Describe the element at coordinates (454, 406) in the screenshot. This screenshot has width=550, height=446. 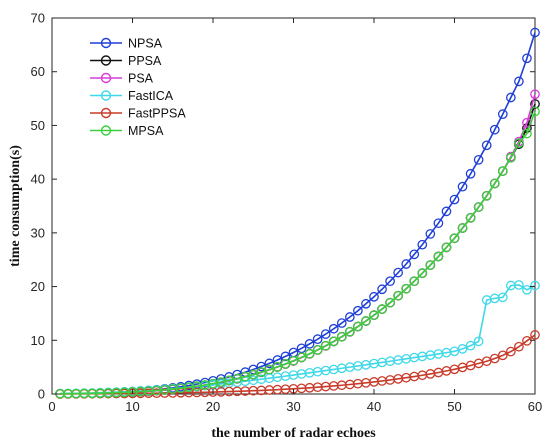
I see `x-tick-label: 50` at that location.